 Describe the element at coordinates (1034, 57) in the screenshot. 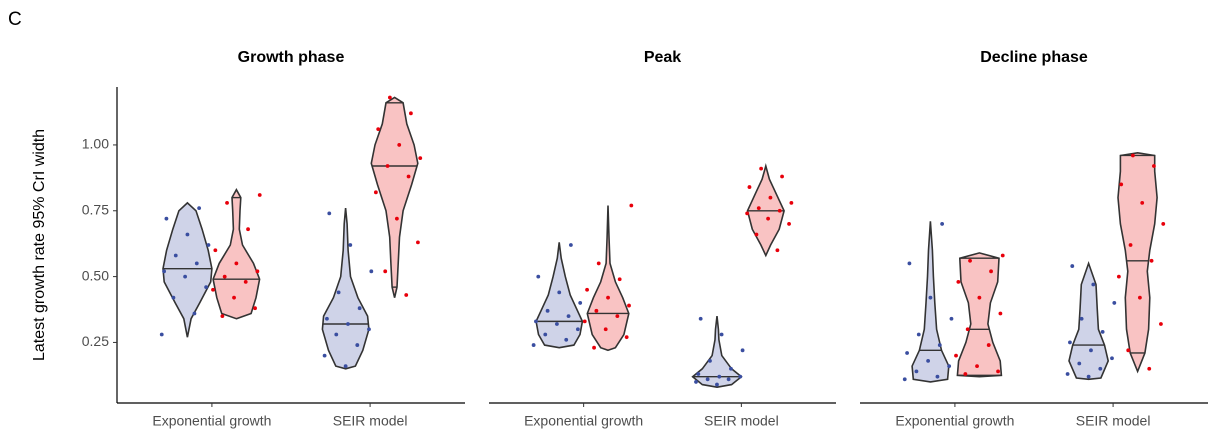

I see `panel-title: Decline phase` at that location.